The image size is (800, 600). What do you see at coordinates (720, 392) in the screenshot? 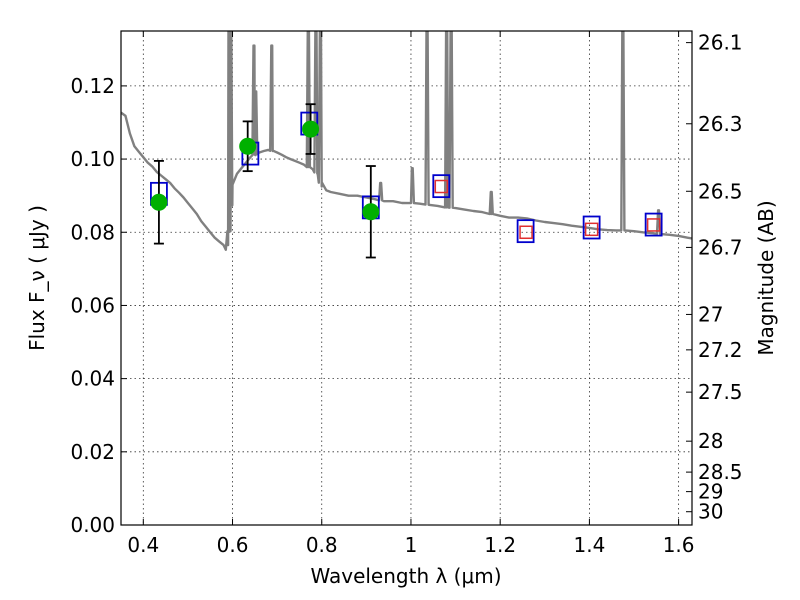
I see `mag-tick-label: 27.5` at bounding box center [720, 392].